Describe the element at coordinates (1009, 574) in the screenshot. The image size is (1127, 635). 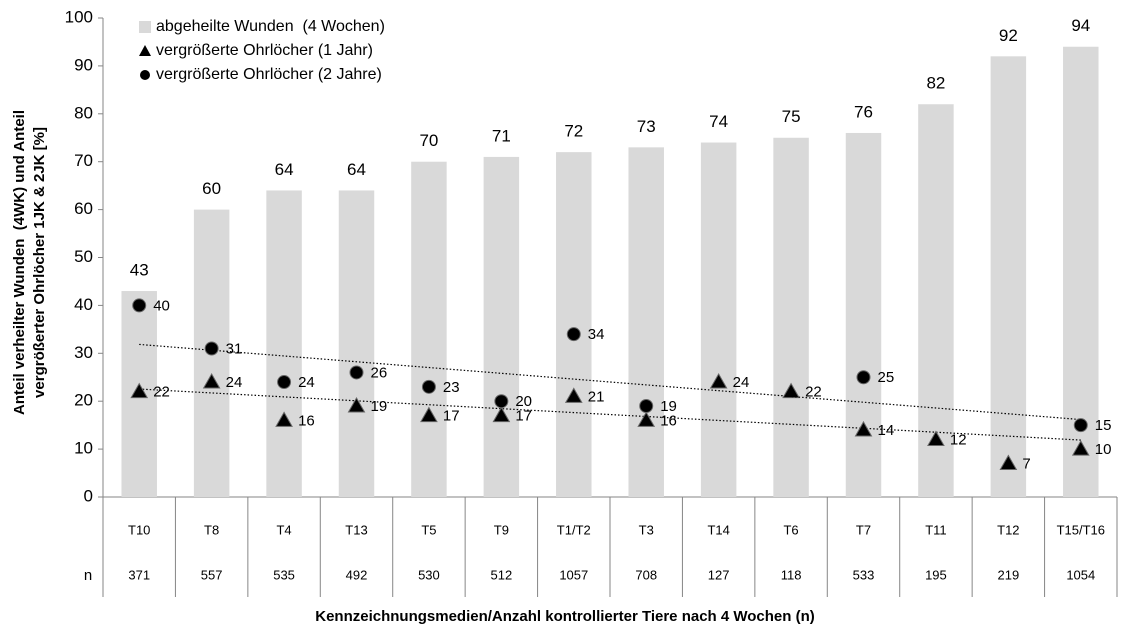
I see `n-value: 219` at that location.